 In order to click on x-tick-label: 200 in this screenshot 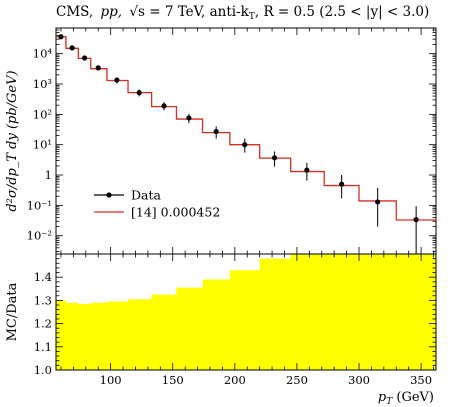, I will do `click(235, 380)`.